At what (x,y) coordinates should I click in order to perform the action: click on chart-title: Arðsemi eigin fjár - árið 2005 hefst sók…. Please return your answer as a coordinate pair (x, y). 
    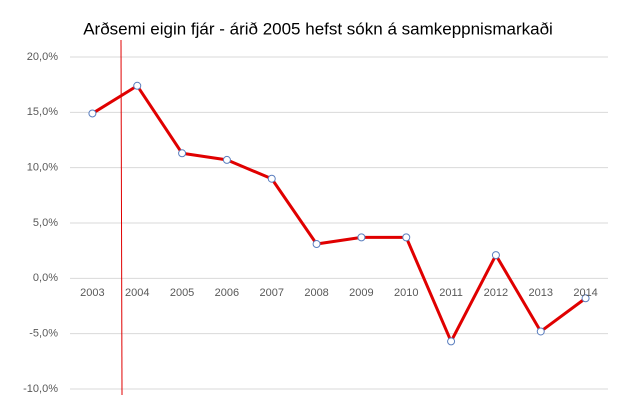
    Looking at the image, I should click on (318, 28).